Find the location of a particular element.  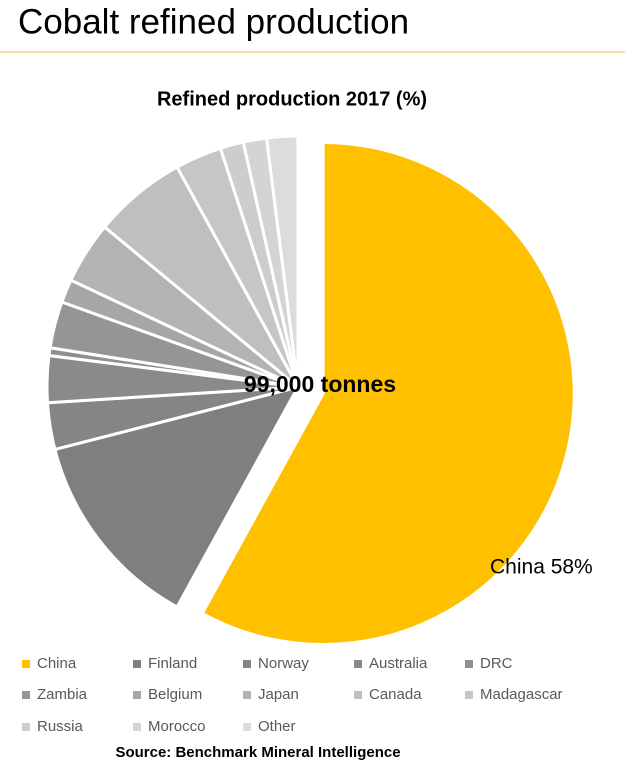

legend-label: Norway is located at coordinates (283, 663).